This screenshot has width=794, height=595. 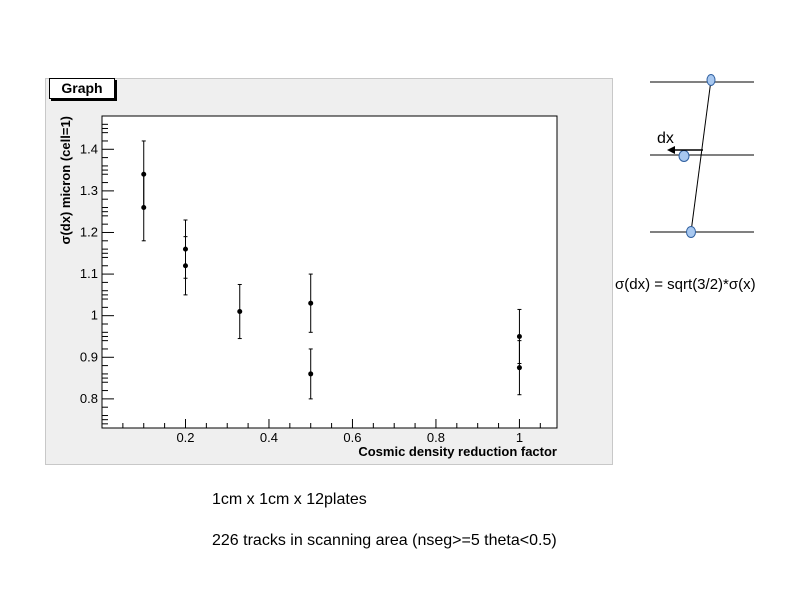 What do you see at coordinates (457, 451) in the screenshot?
I see `x-axis-label: Cosmic density reduction factor` at bounding box center [457, 451].